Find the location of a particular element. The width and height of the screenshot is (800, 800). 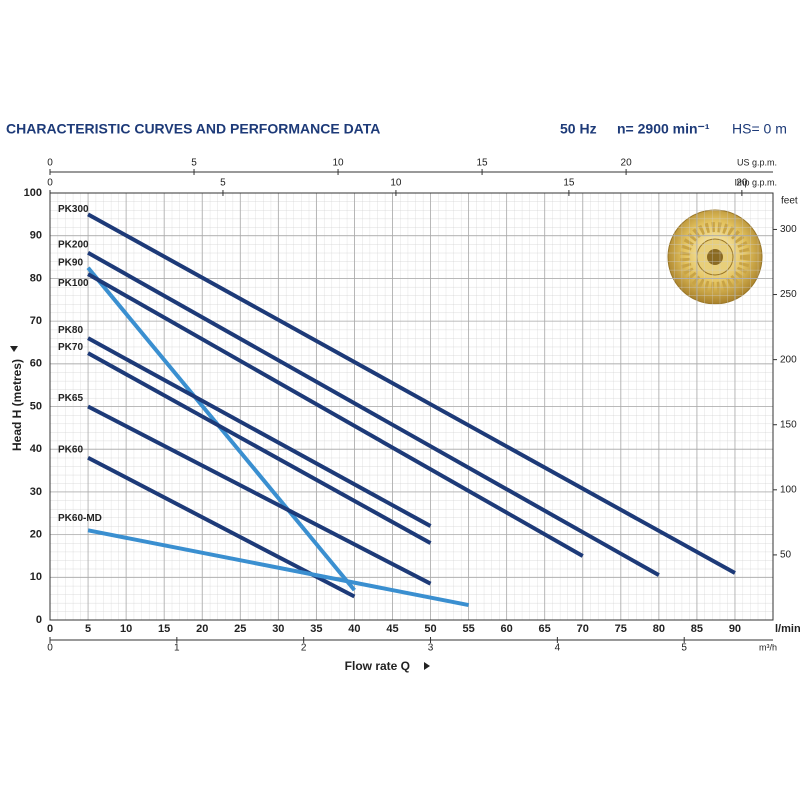

y2-axis-label: feet is located at coordinates (789, 201).